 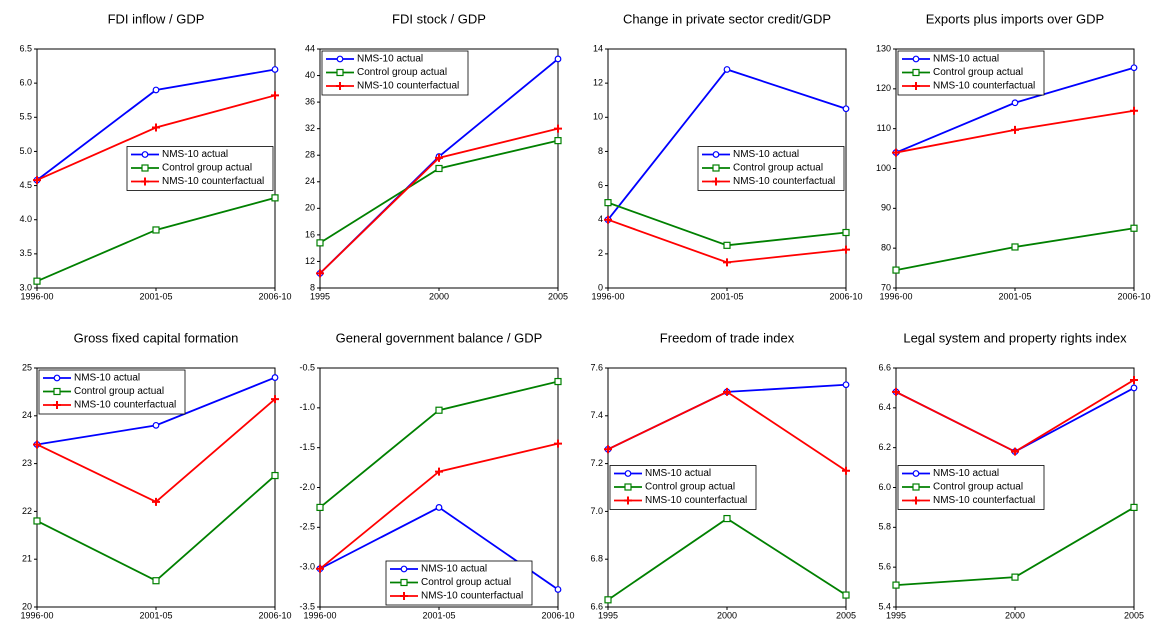 I want to click on y-tick-label: -1.5, so click(x=307, y=447).